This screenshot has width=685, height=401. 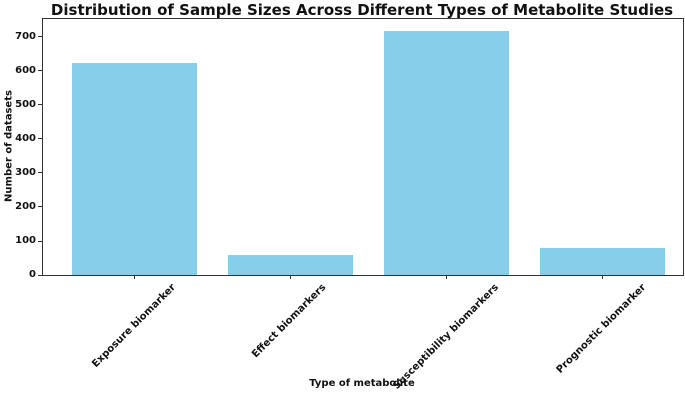 I want to click on y-tick-label: 500, so click(x=25, y=104).